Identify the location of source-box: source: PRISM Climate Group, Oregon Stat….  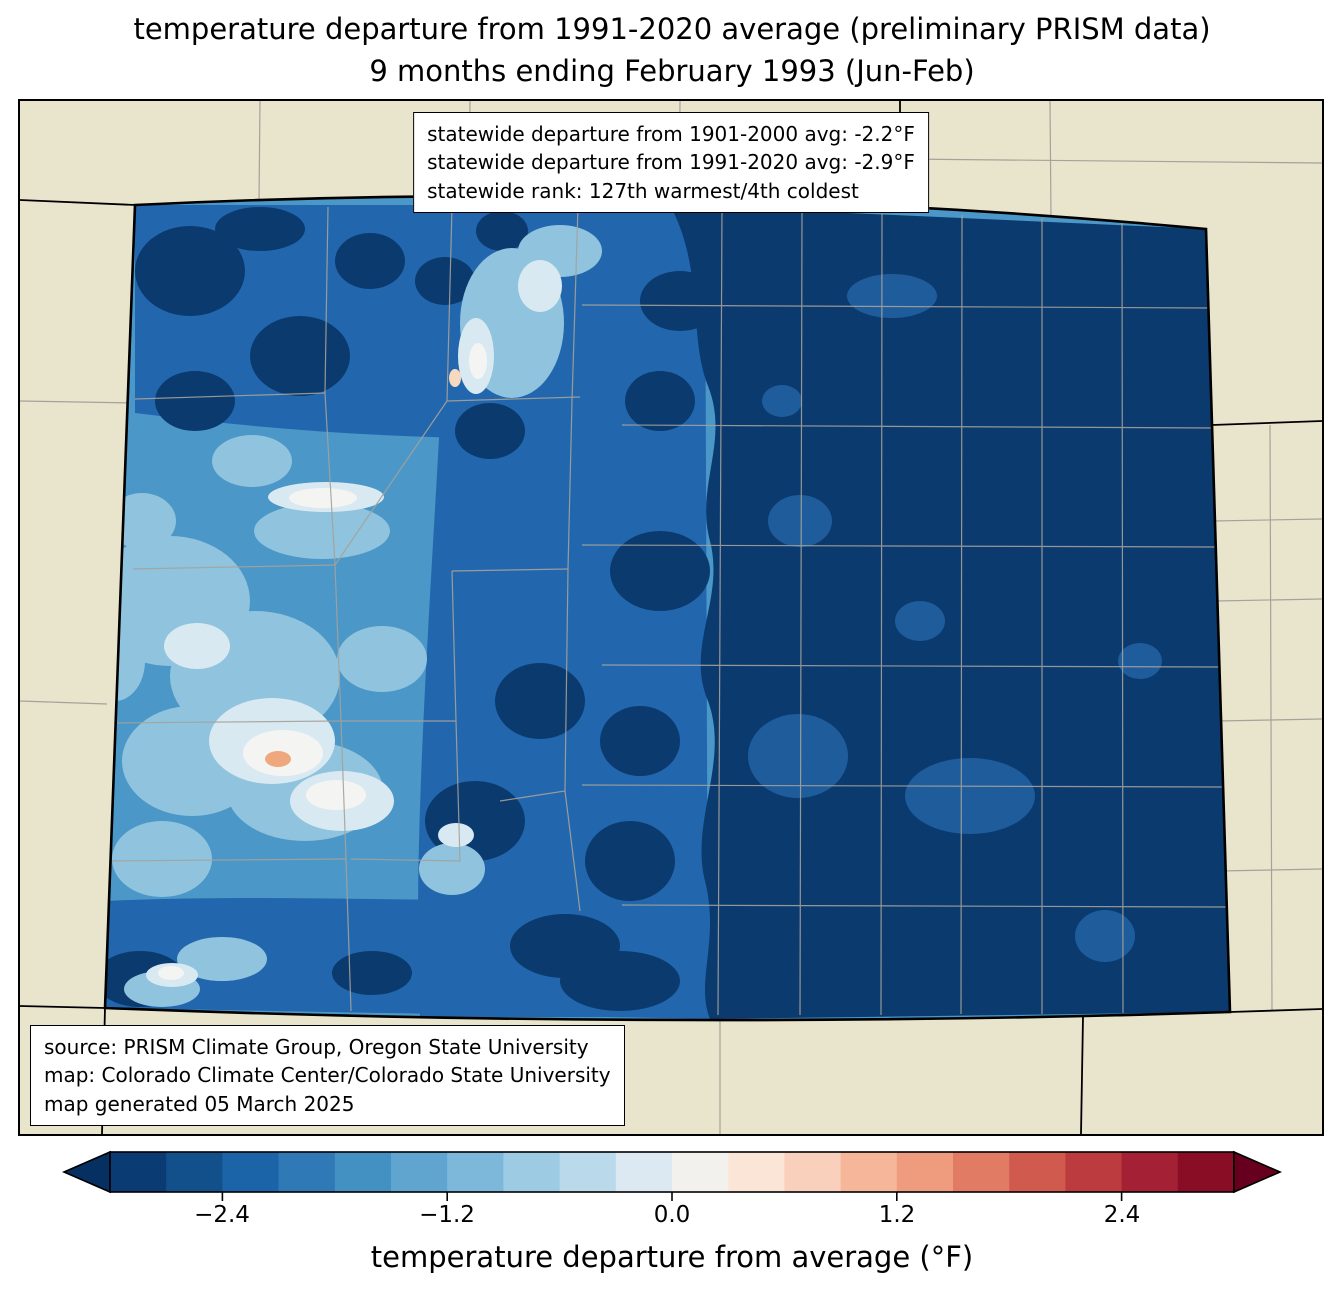
(327, 1075).